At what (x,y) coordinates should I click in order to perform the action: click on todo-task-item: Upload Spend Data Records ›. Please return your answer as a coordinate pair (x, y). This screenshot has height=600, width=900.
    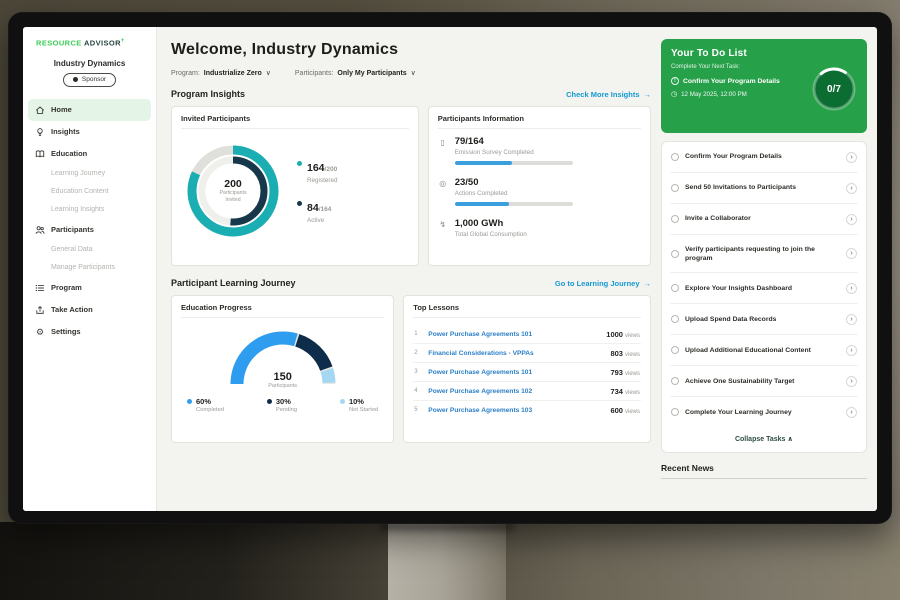
    Looking at the image, I should click on (764, 320).